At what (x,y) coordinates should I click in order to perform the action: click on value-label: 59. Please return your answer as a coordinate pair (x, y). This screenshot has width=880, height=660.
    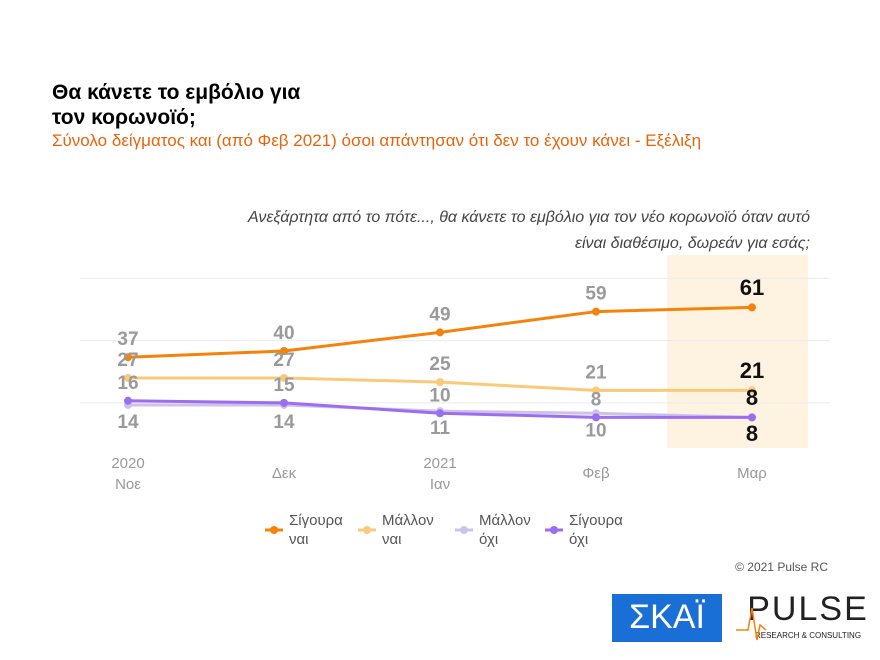
    Looking at the image, I should click on (595, 294).